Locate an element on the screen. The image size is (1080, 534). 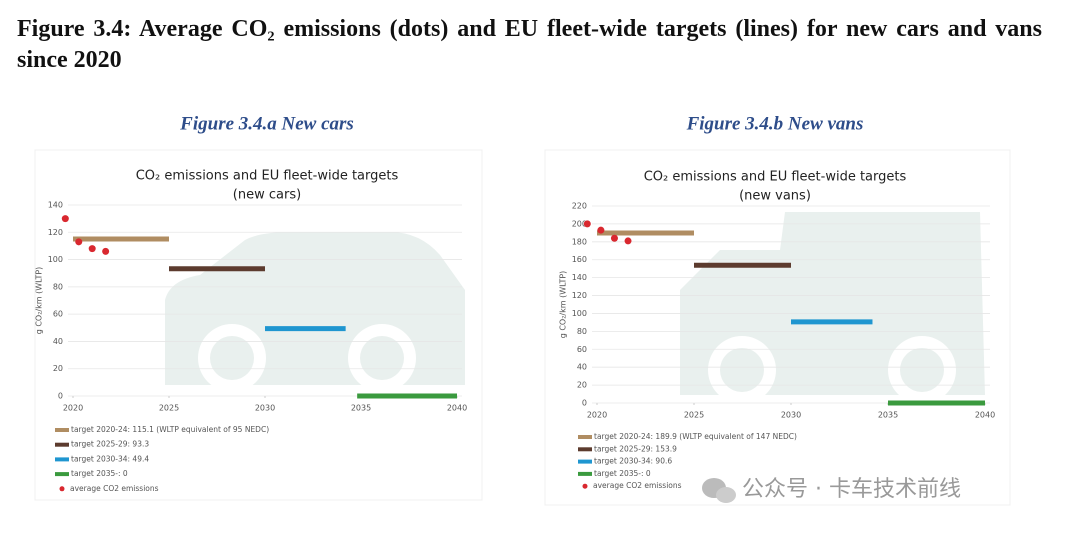
y-tick-label: 180 is located at coordinates (579, 241).